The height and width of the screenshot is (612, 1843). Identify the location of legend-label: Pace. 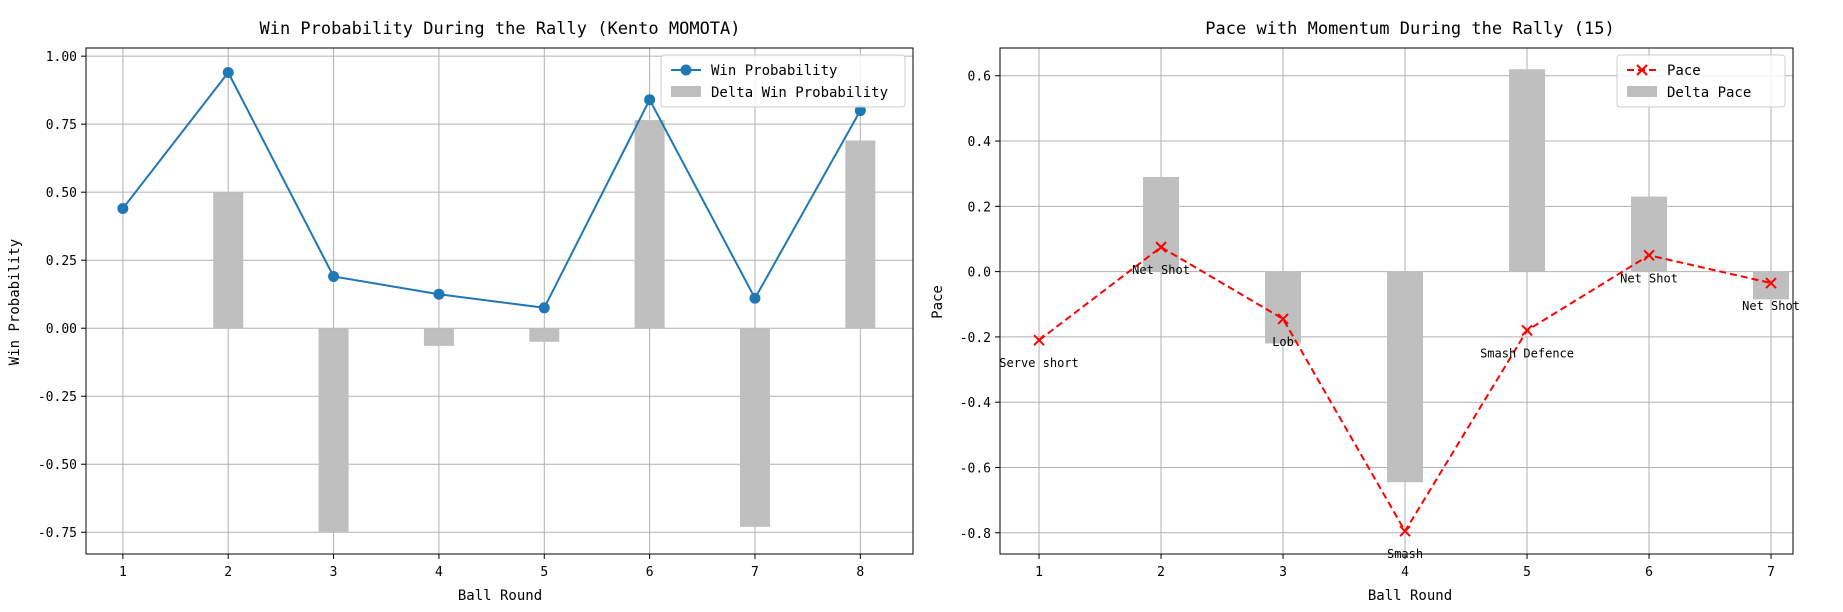
(1684, 71).